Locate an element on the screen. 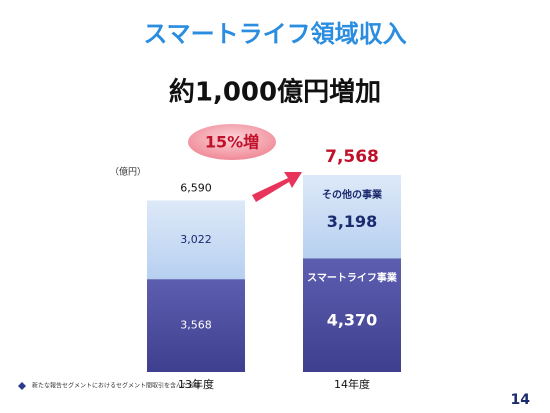  value-label: 4,370 is located at coordinates (352, 320).